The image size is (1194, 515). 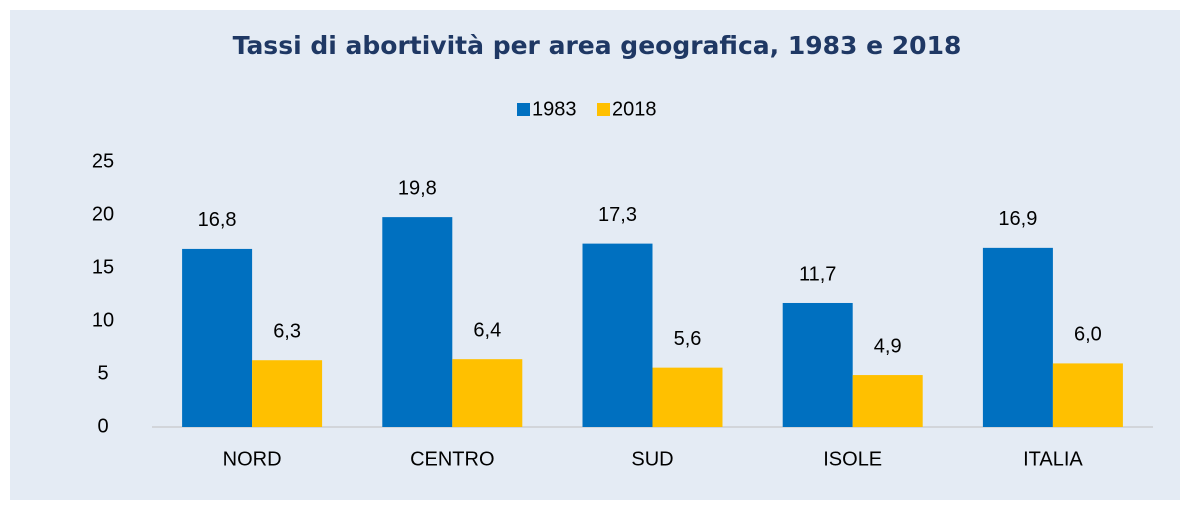 What do you see at coordinates (817, 274) in the screenshot?
I see `data-label: 11,7` at bounding box center [817, 274].